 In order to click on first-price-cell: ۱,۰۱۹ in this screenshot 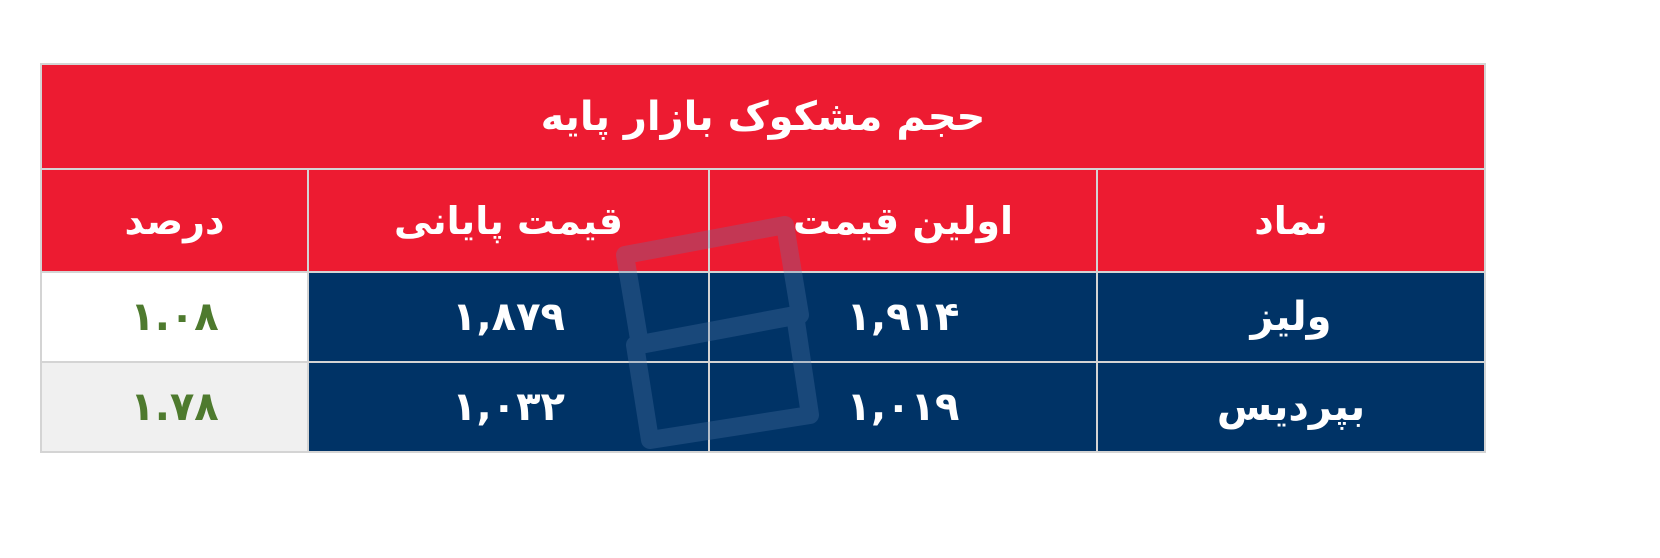, I will do `click(903, 407)`.